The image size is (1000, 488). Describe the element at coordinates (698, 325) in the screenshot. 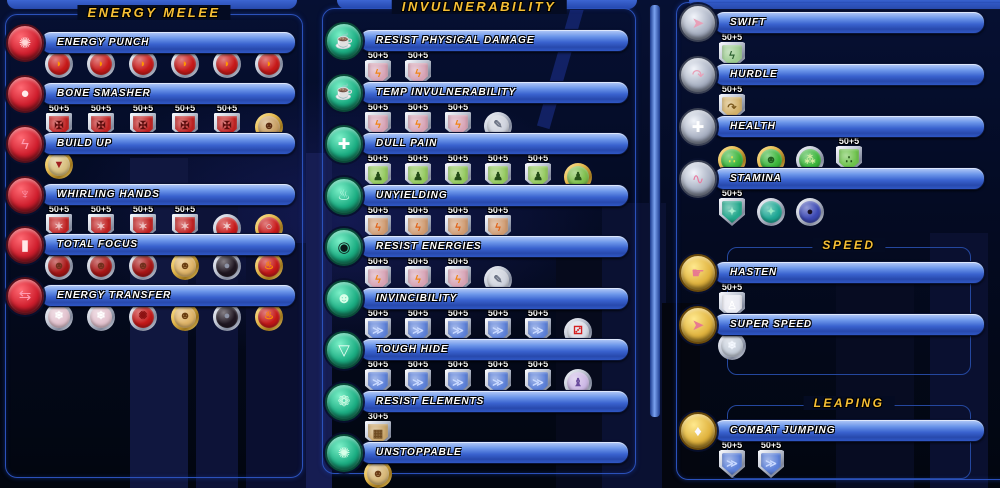

I see `super-speed-icon: ➤` at that location.